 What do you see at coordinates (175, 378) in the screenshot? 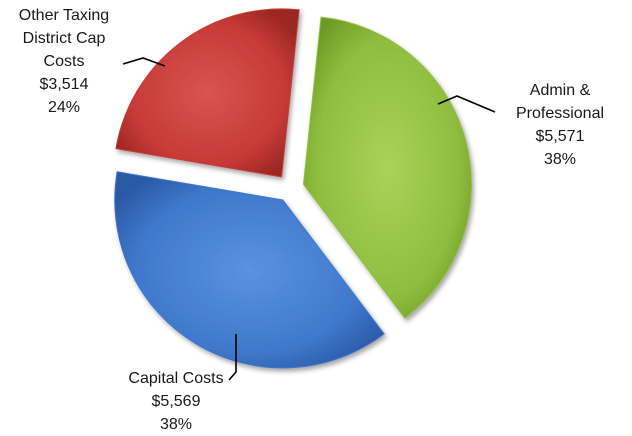
I see `slice-label-line: Capital Costs` at bounding box center [175, 378].